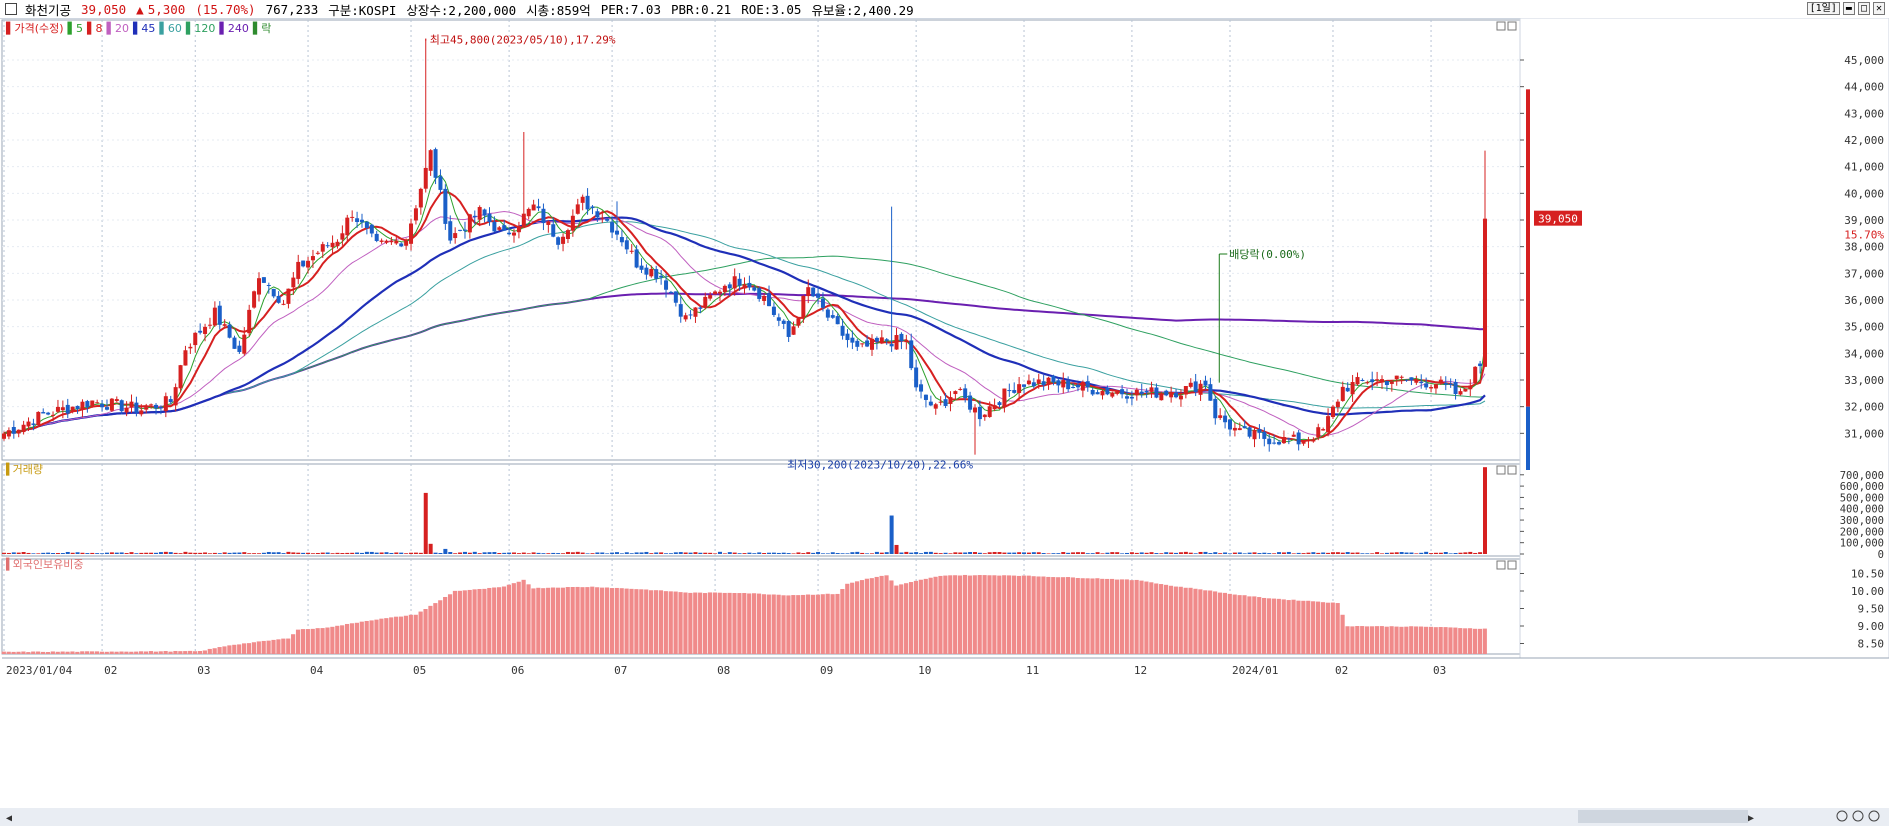  What do you see at coordinates (1862, 521) in the screenshot?
I see `volume-y-tick-label: 300,000` at bounding box center [1862, 521].